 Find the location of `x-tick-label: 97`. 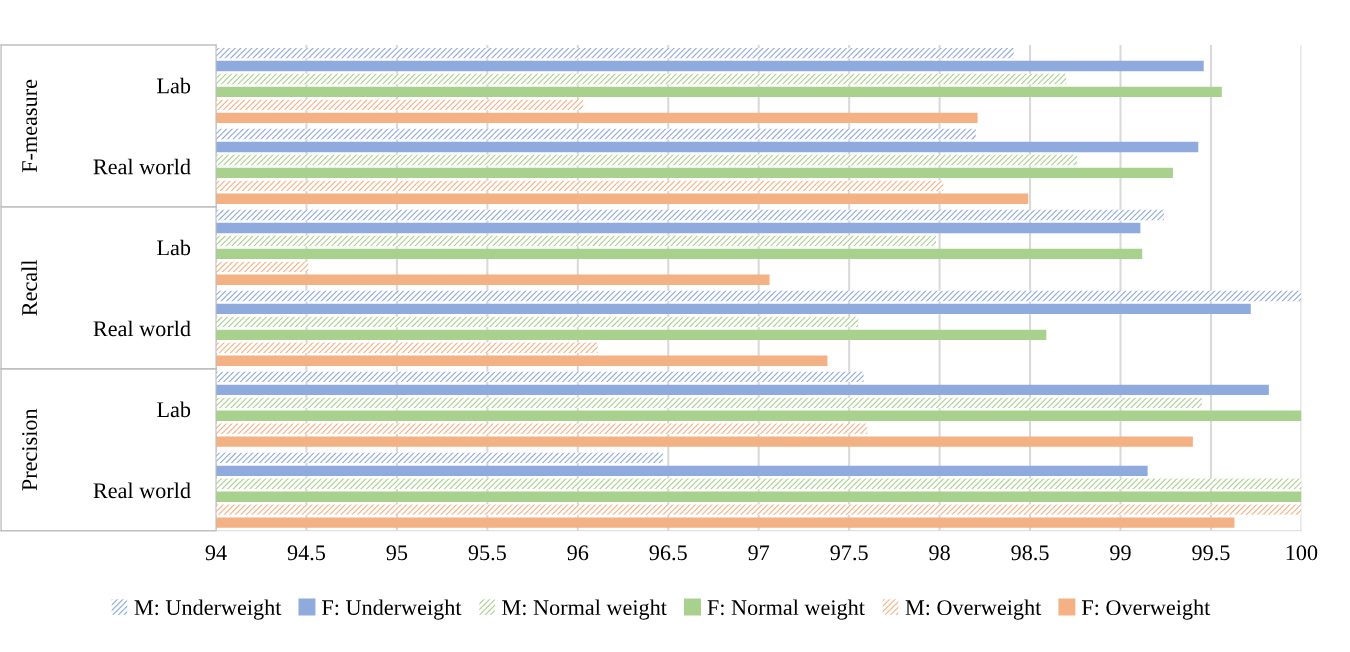

x-tick-label: 97 is located at coordinates (759, 553).